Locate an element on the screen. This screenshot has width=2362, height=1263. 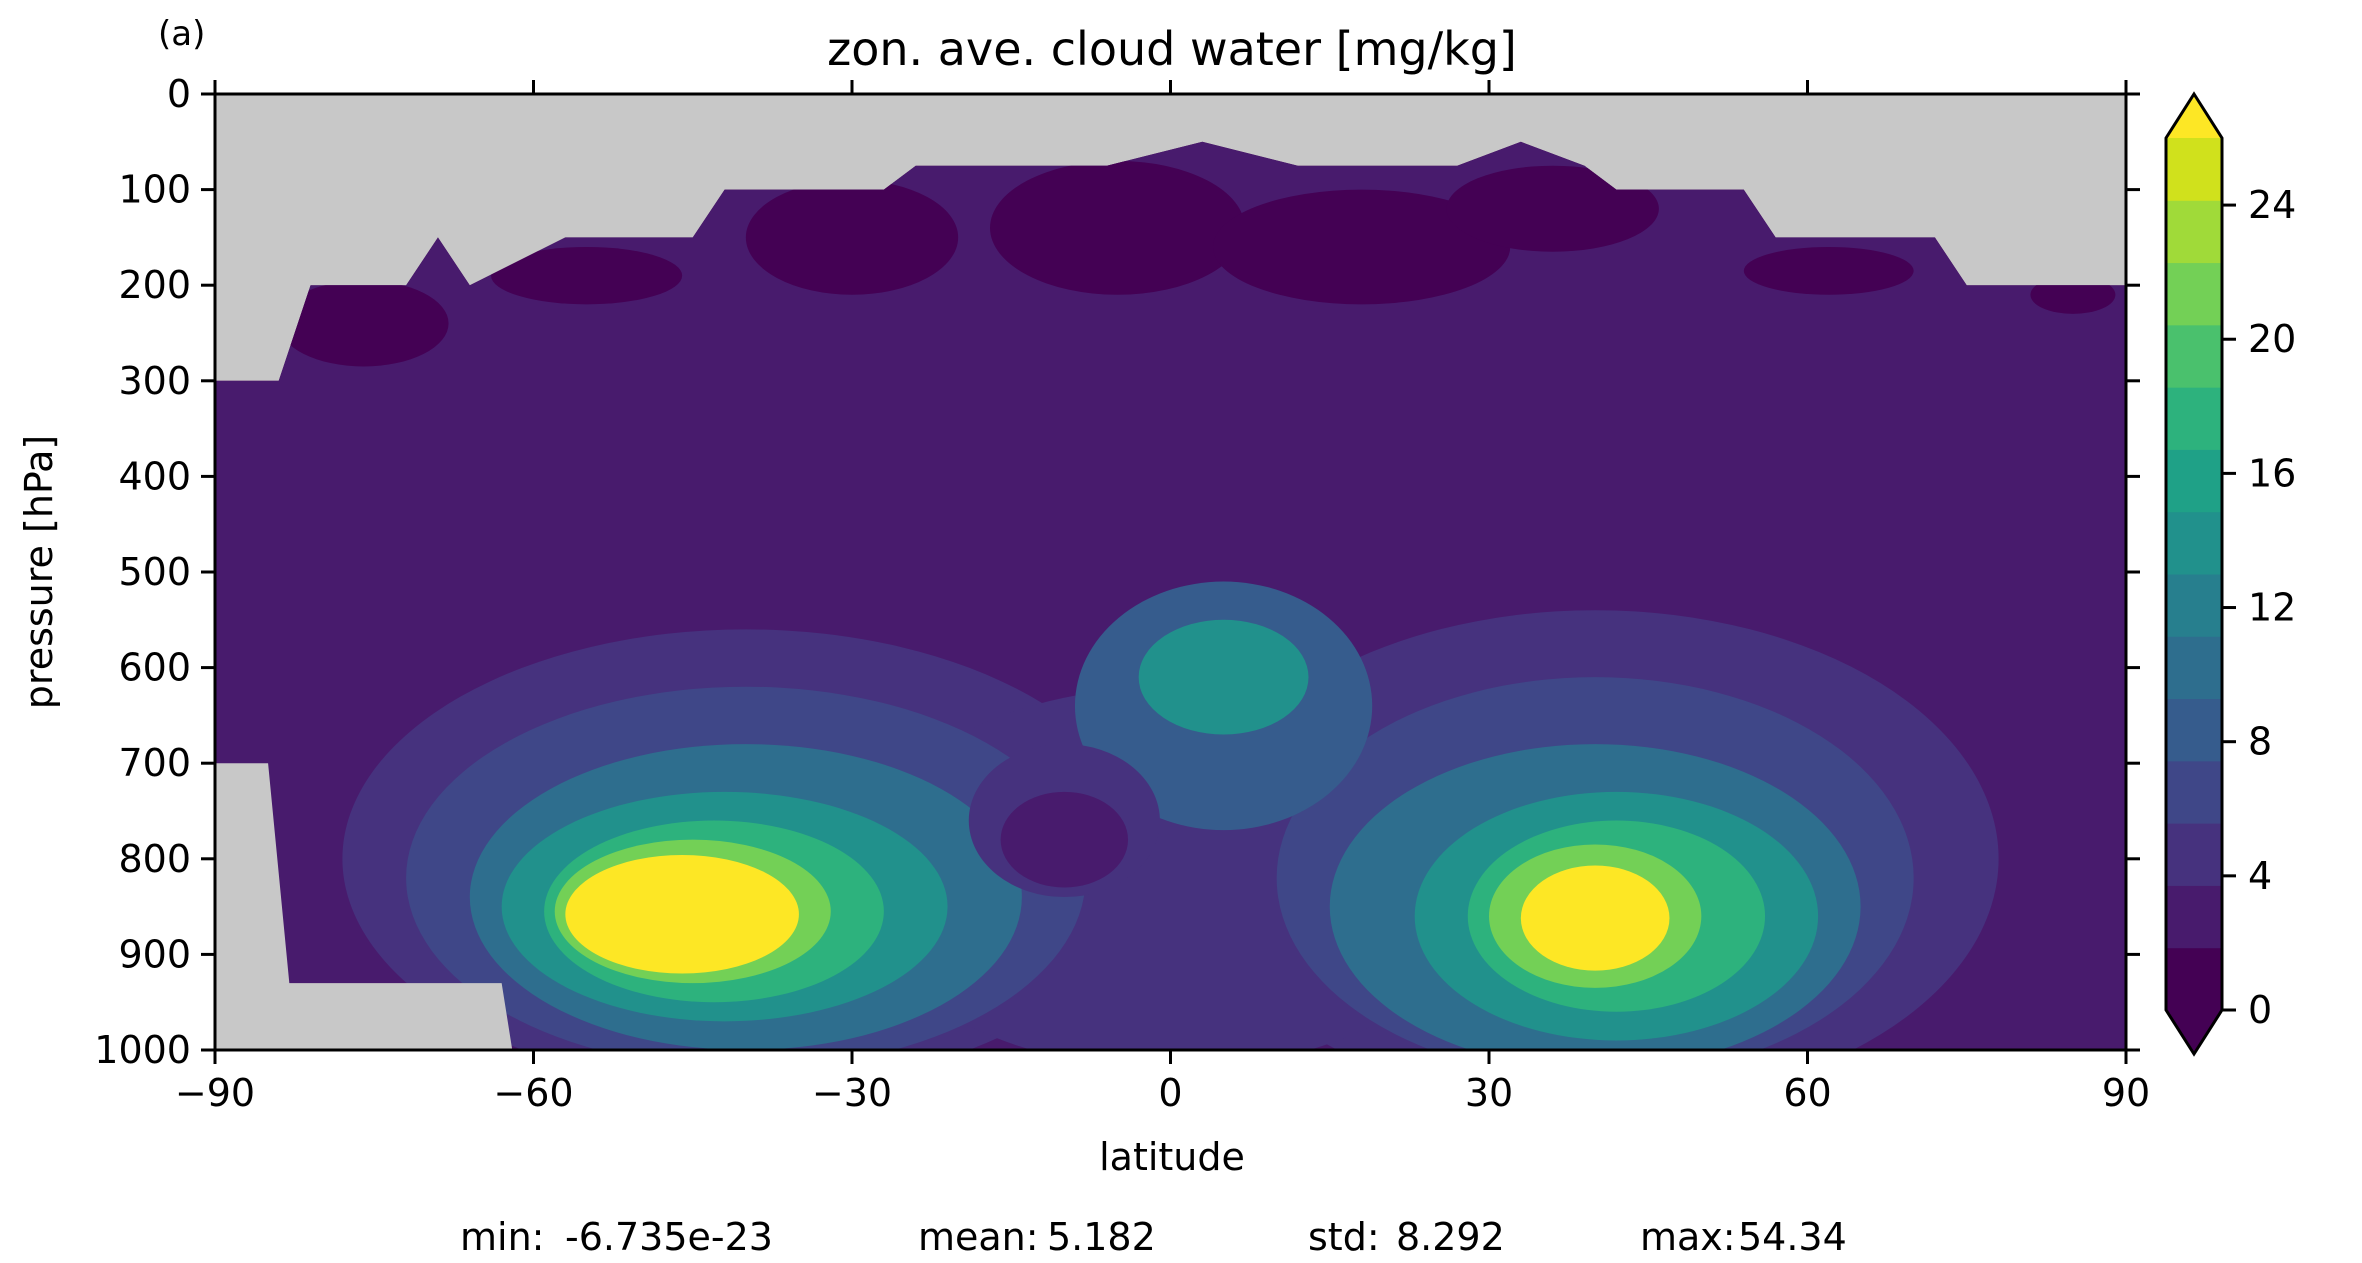
colorbar-tick-label: 12 is located at coordinates (2272, 608).